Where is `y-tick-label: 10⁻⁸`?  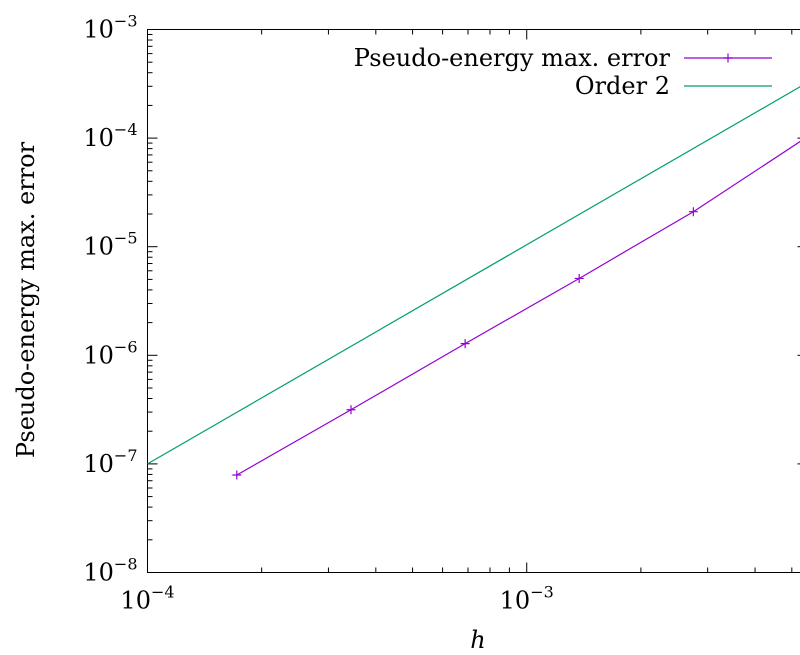 y-tick-label: 10⁻⁸ is located at coordinates (110, 571).